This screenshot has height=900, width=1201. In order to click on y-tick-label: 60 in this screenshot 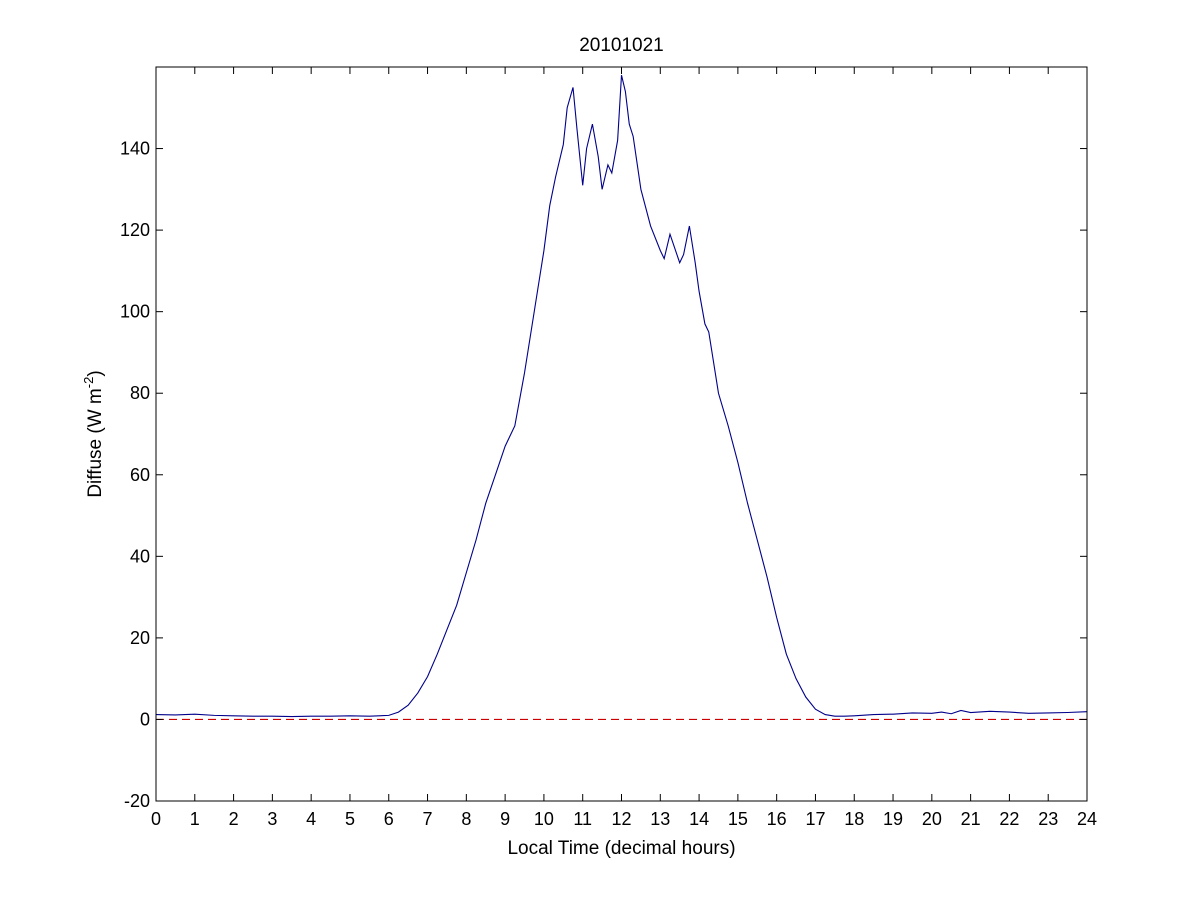, I will do `click(140, 475)`.